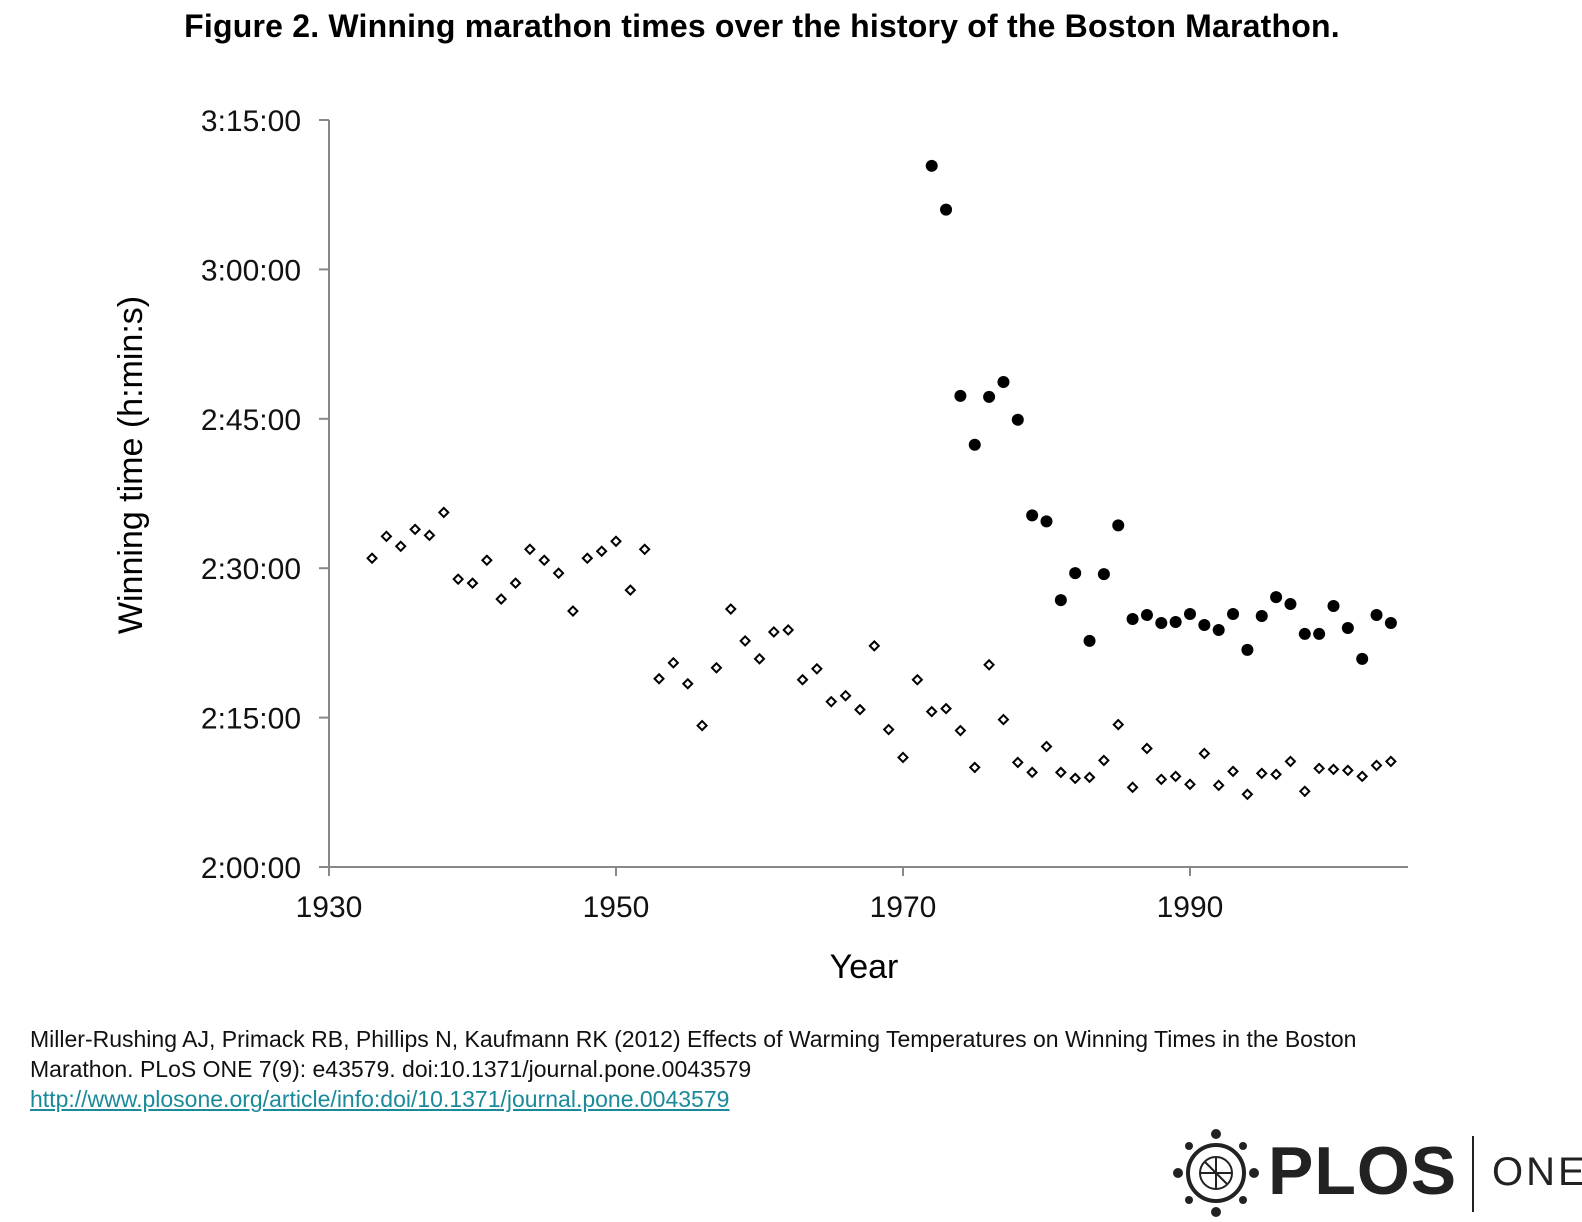 The height and width of the screenshot is (1222, 1582). I want to click on x-tick-label: 1950, so click(616, 907).